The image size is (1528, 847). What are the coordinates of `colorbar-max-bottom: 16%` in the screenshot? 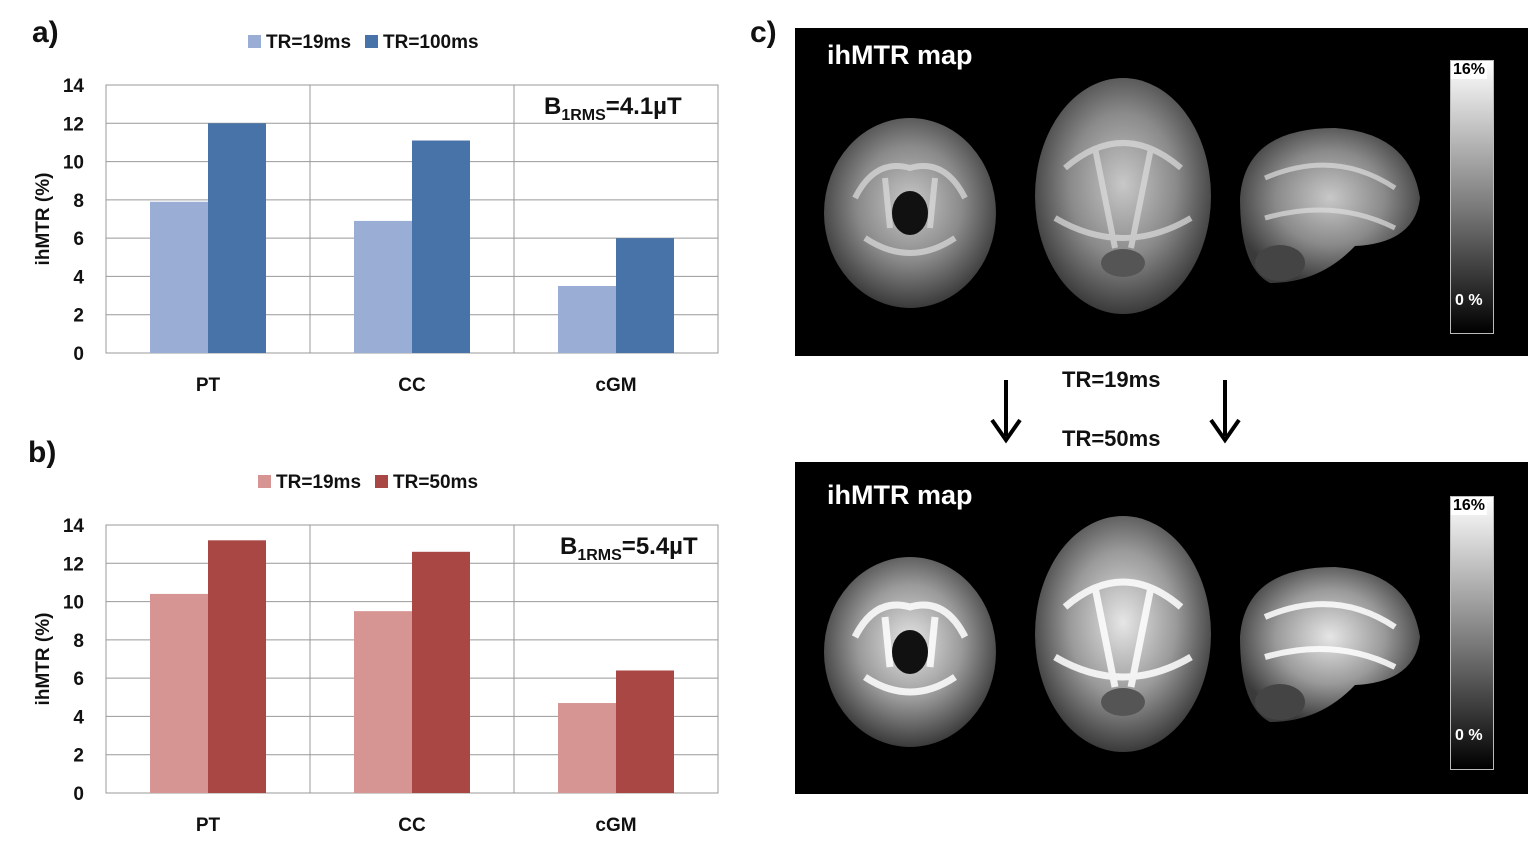 It's located at (1469, 506).